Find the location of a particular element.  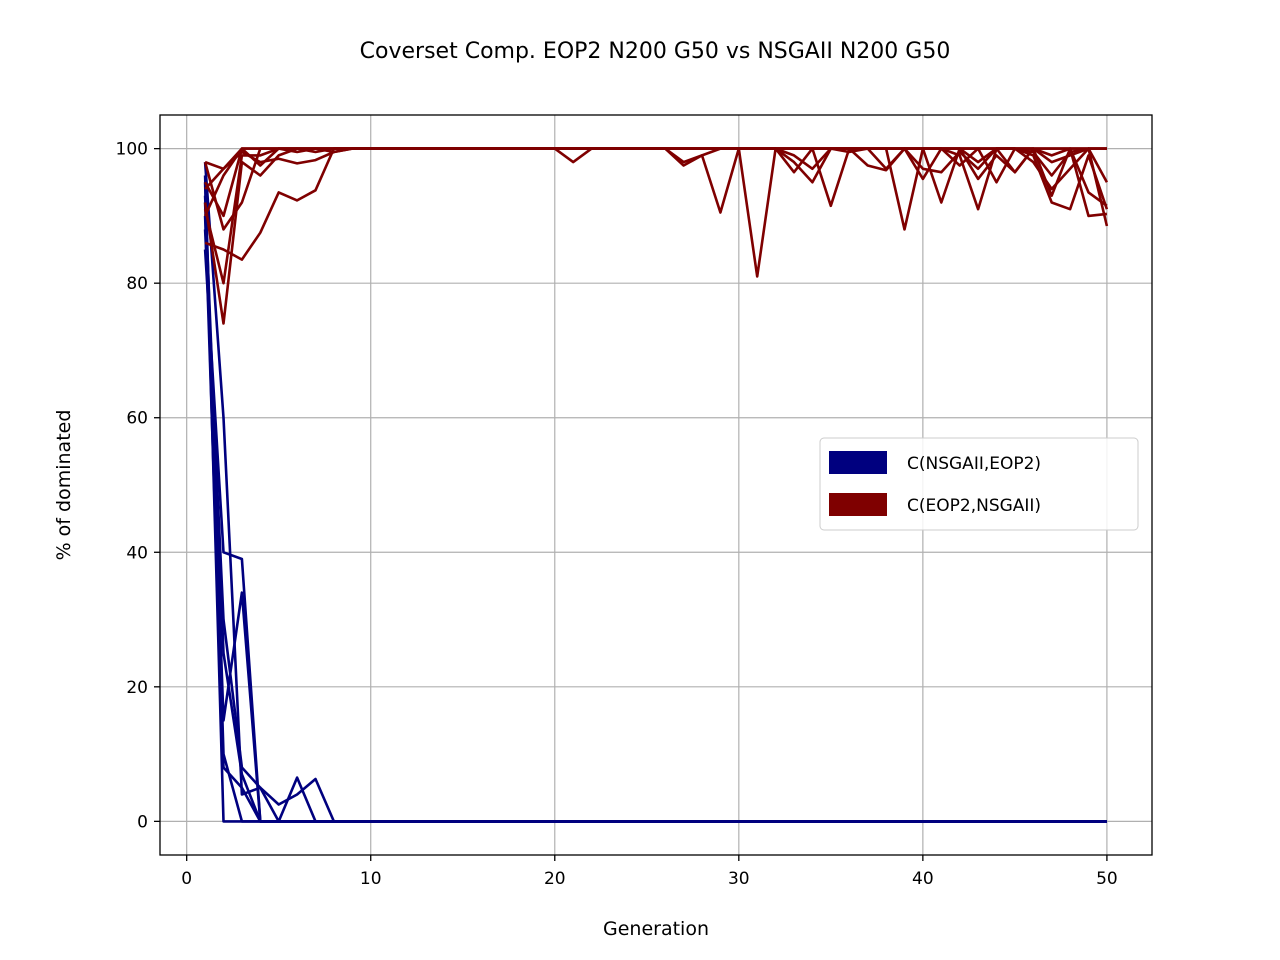

legend-swatch-nsgaii-eop2 is located at coordinates (858, 462).